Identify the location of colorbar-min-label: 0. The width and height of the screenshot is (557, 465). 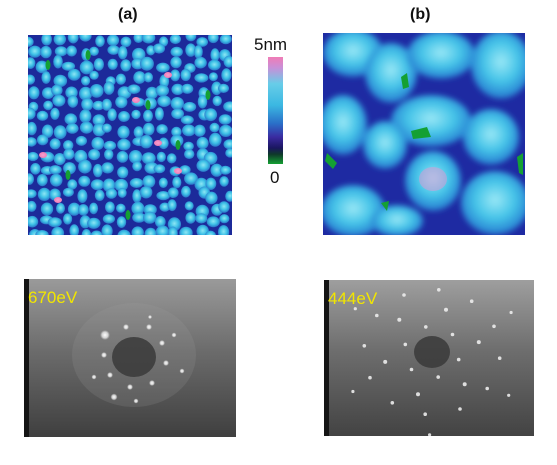
(275, 177).